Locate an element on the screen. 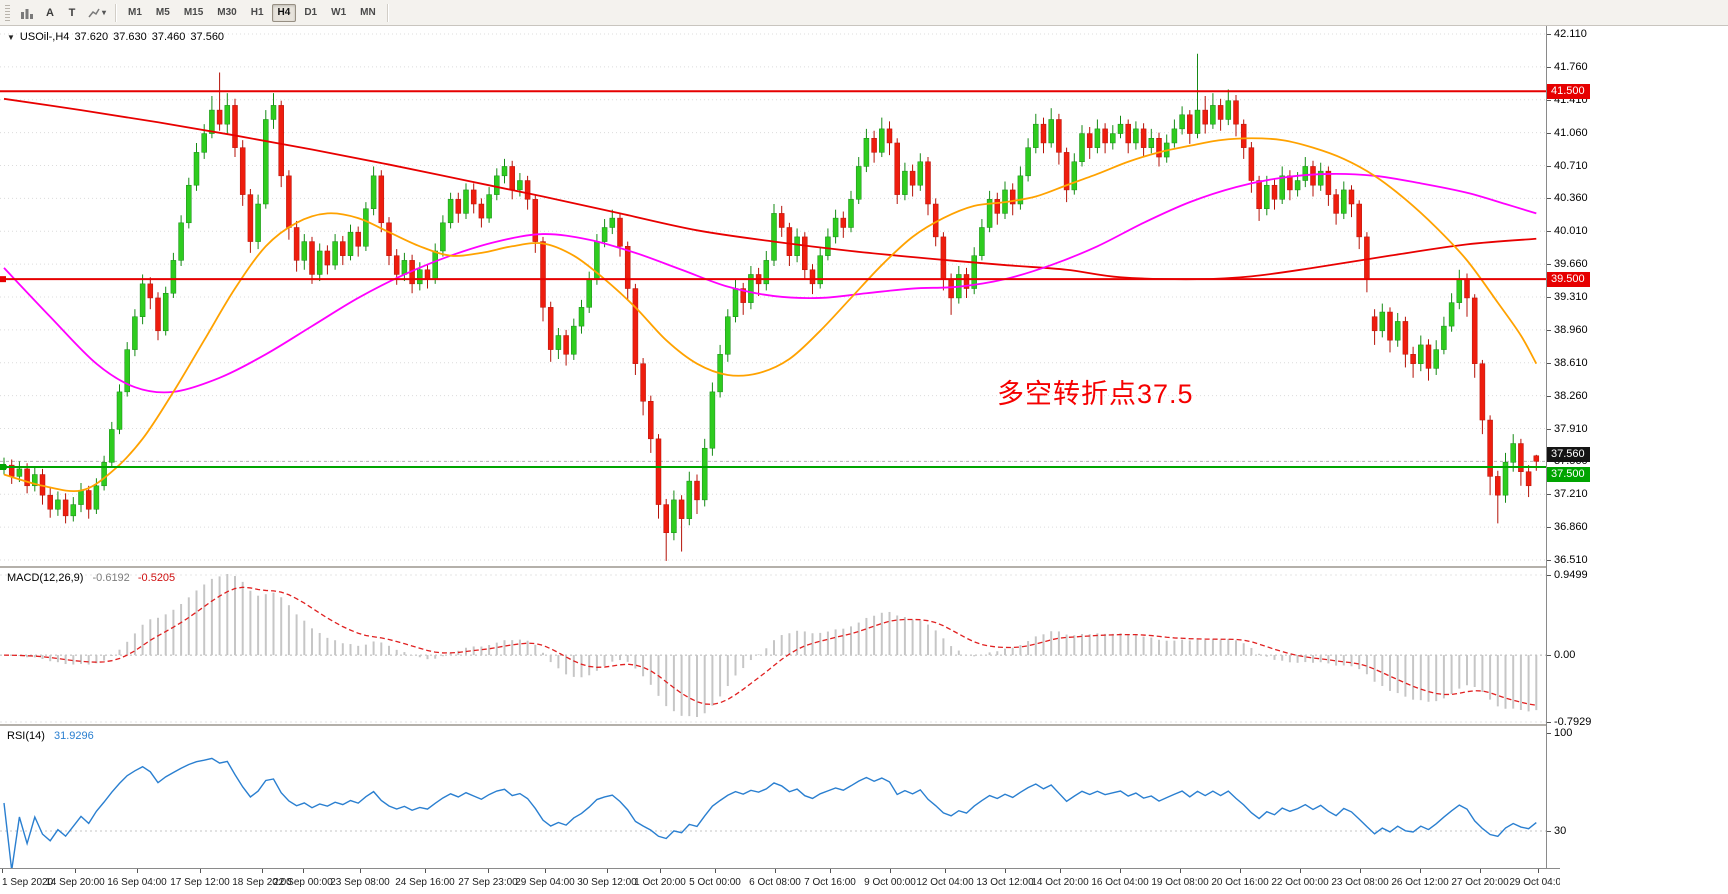 The image size is (1728, 894). timeframe-d1: D1 is located at coordinates (310, 13).